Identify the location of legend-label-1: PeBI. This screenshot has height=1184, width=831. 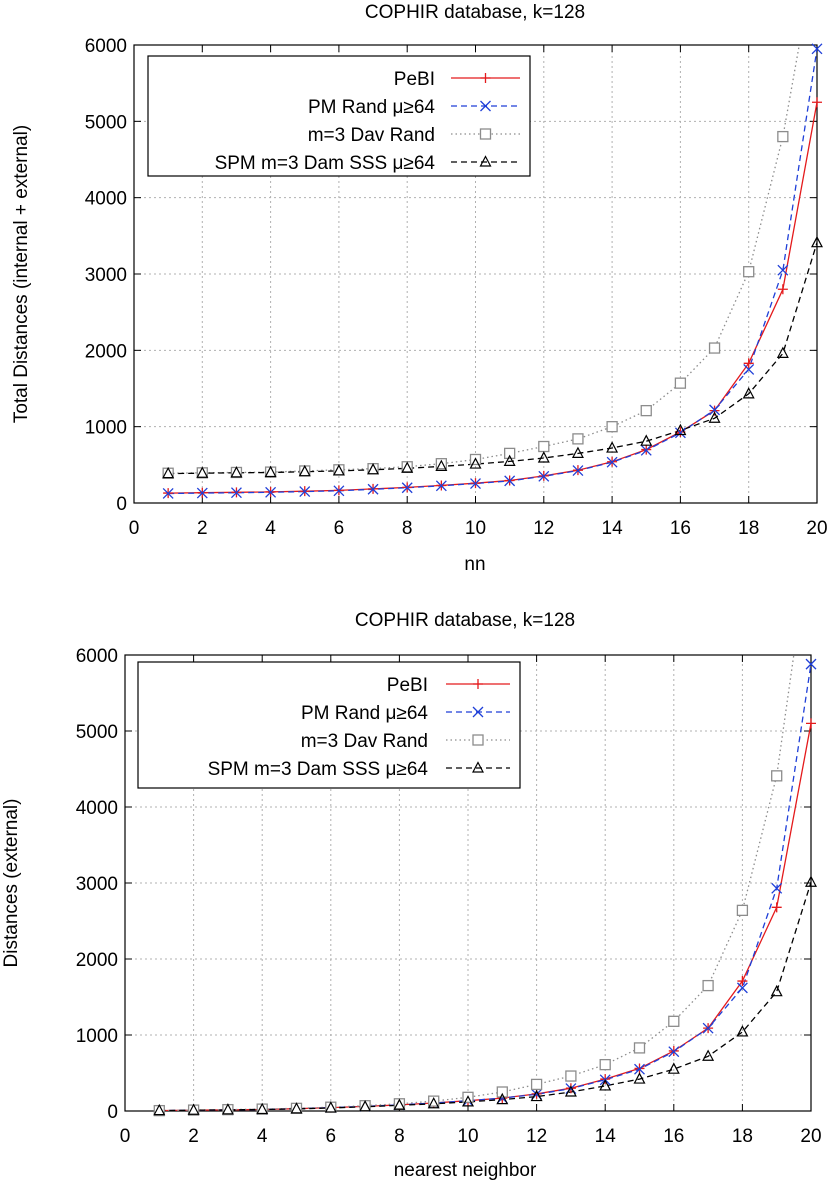
(407, 685).